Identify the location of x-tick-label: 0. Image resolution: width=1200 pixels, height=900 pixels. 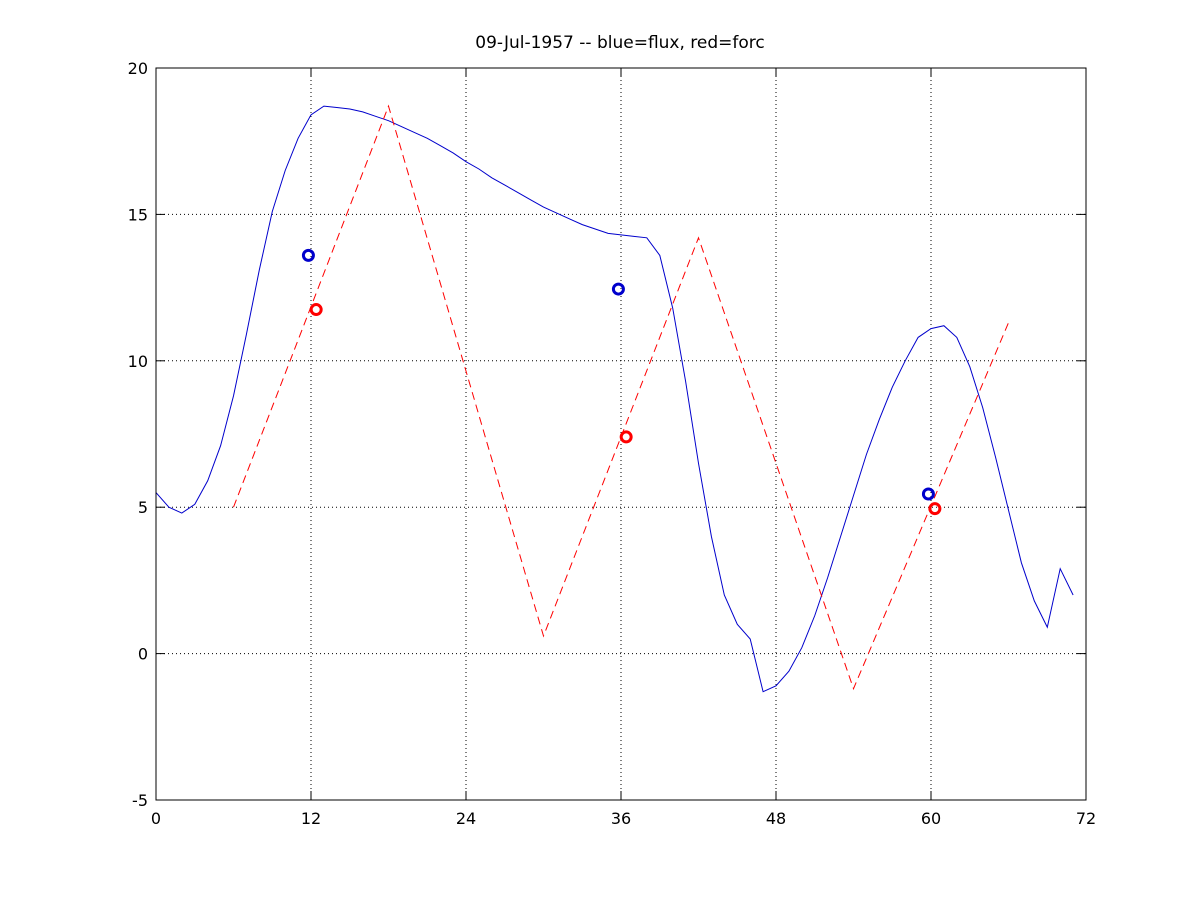
(156, 818).